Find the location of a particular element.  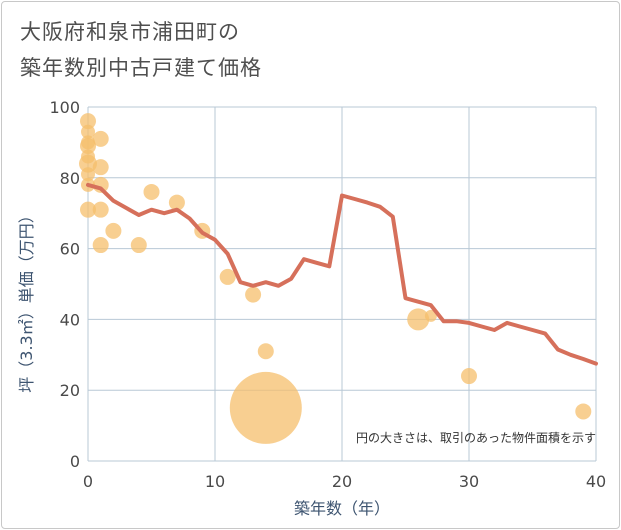

y-tick-label: 80 is located at coordinates (70, 178).